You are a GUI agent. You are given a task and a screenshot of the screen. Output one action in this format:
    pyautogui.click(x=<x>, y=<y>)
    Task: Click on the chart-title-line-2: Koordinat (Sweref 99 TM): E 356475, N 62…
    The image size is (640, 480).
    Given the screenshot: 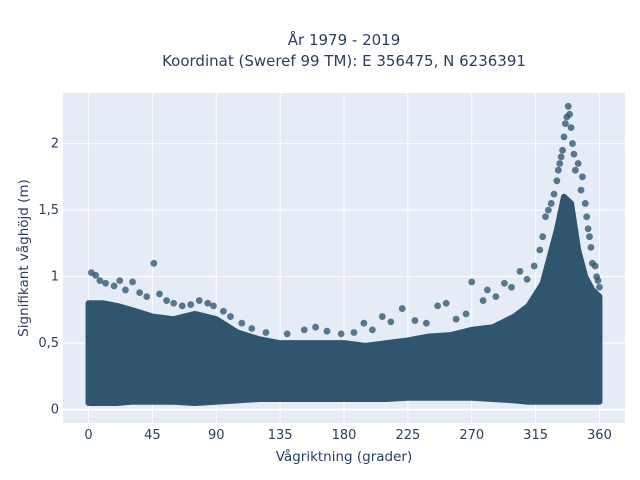 What is the action you would take?
    pyautogui.click(x=344, y=61)
    